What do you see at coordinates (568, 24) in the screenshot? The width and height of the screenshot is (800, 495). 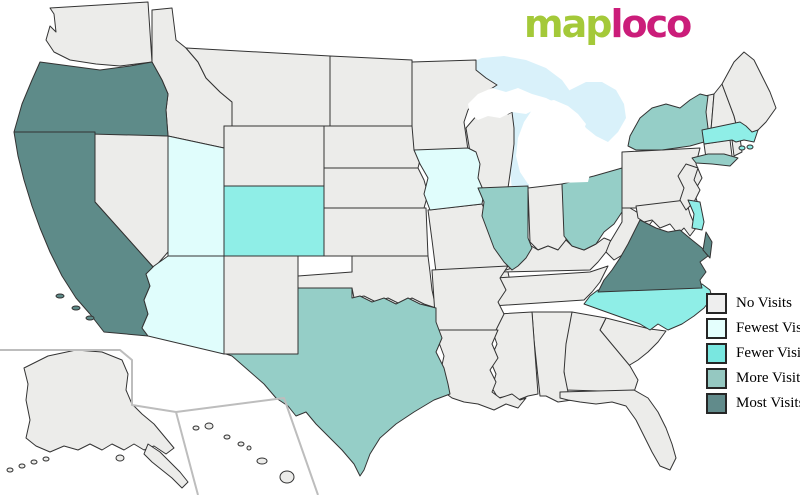 I see `logo-map-text: map` at bounding box center [568, 24].